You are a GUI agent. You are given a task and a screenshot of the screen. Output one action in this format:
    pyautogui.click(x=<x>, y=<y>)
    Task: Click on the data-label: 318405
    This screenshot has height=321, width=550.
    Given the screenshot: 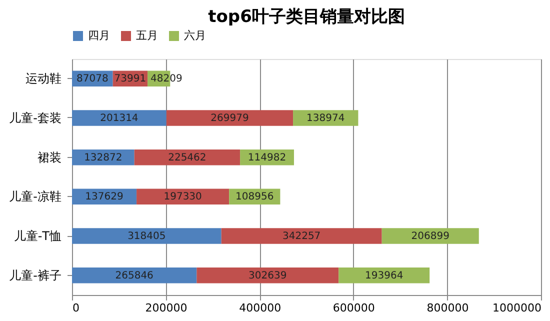 What is the action you would take?
    pyautogui.click(x=147, y=236)
    